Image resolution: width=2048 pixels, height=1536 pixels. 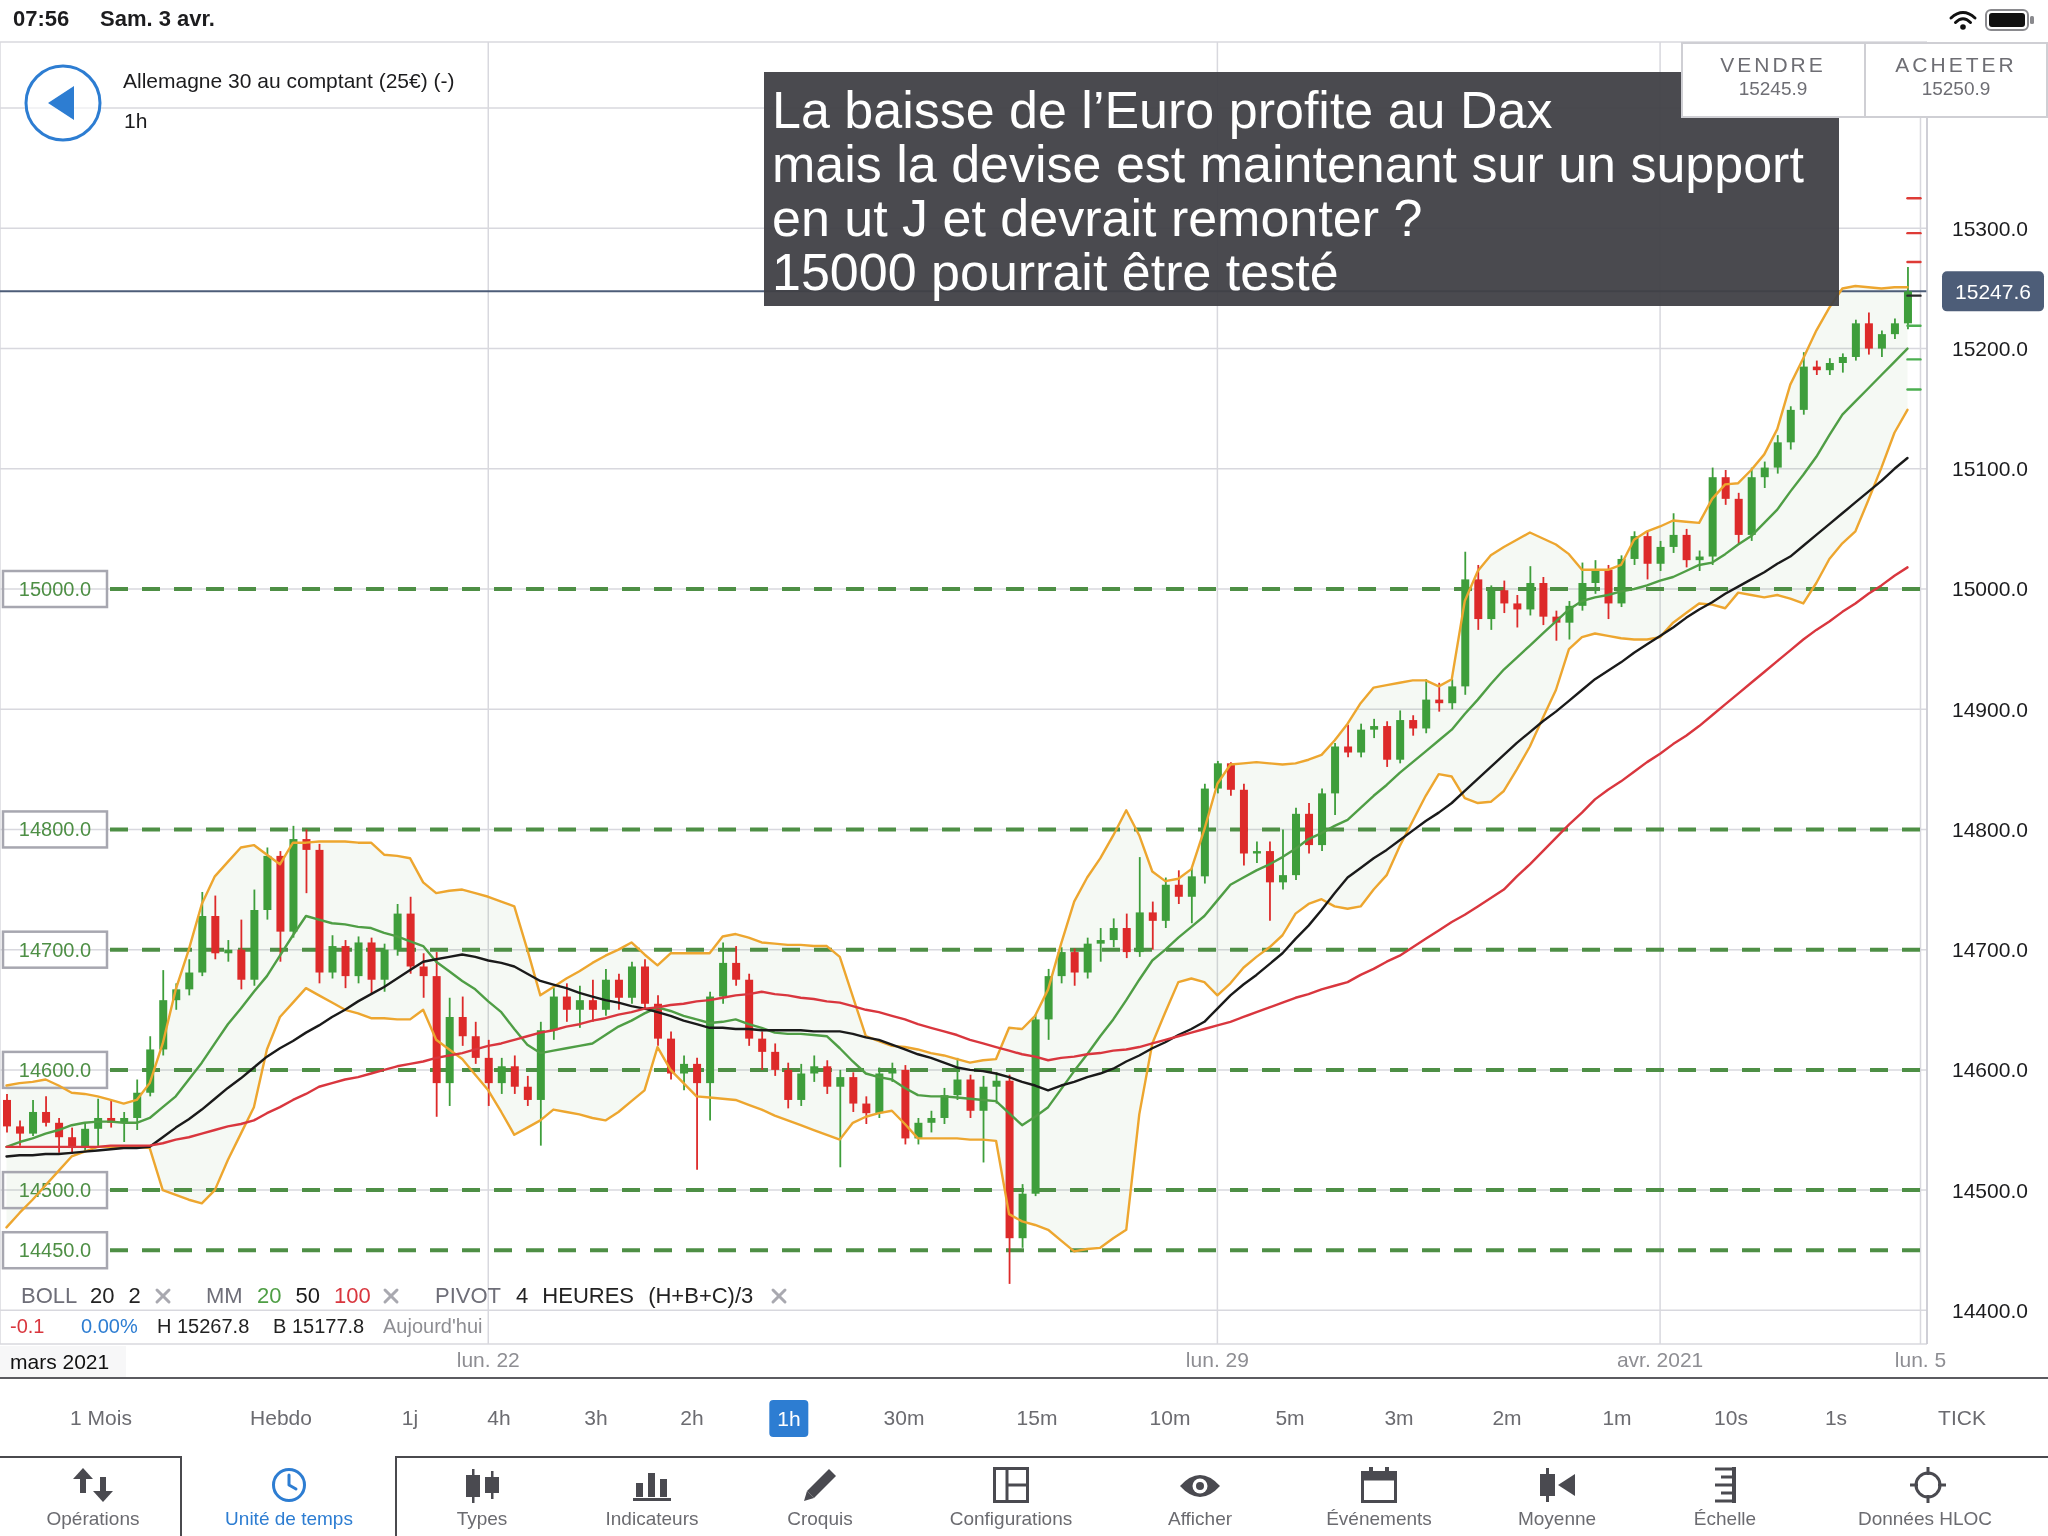 What do you see at coordinates (1990, 950) in the screenshot?
I see `y-tick-label: 14700.0` at bounding box center [1990, 950].